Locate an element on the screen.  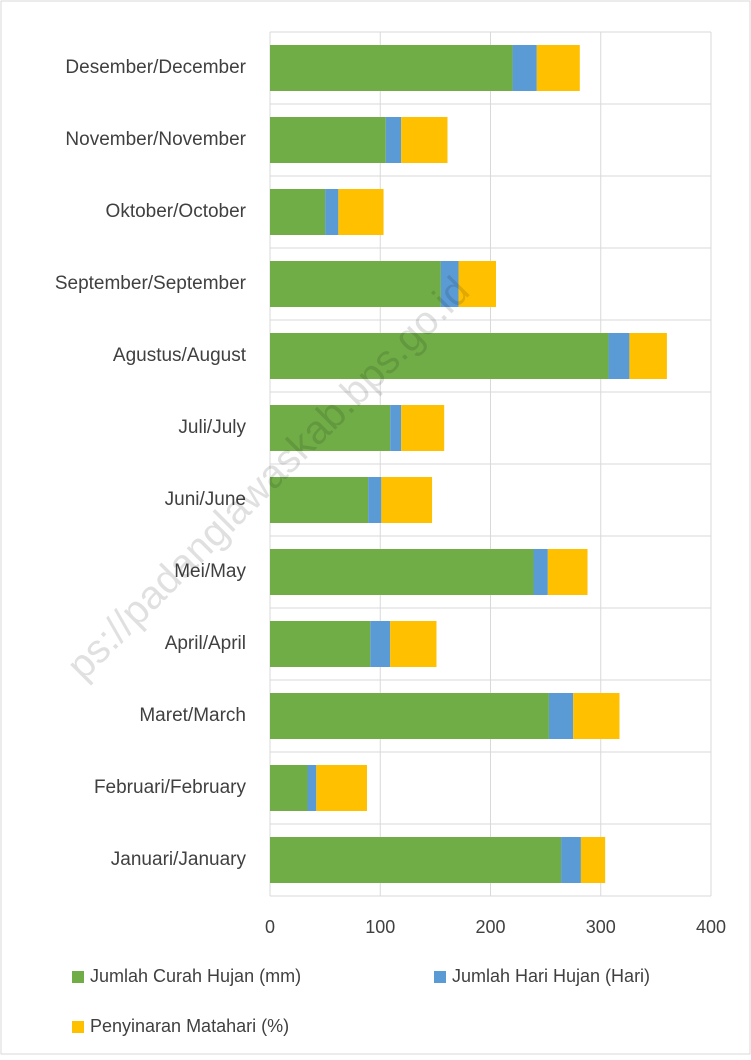
legend-label: Jumlah Hari Hujan (Hari) is located at coordinates (551, 976).